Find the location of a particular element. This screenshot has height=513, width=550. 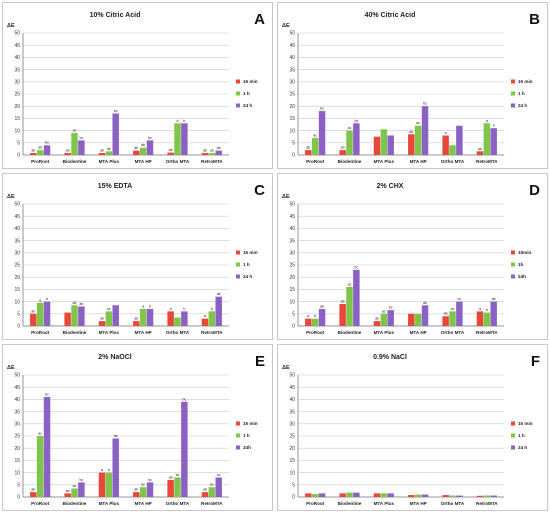

y-tick-label: 10 is located at coordinates (292, 473).